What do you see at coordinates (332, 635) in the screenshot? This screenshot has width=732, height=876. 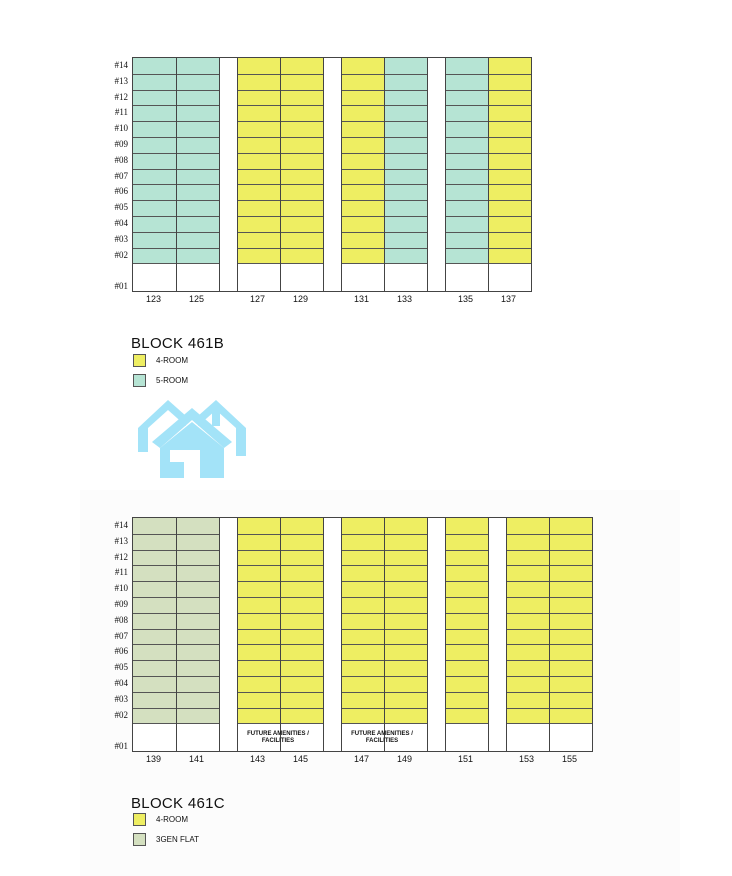 I see `corridor-gap` at bounding box center [332, 635].